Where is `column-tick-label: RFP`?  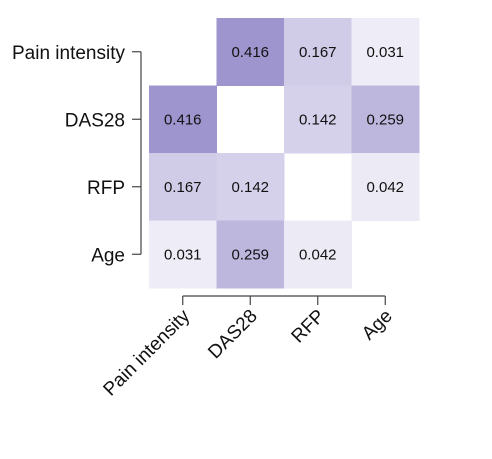 column-tick-label: RFP is located at coordinates (309, 327).